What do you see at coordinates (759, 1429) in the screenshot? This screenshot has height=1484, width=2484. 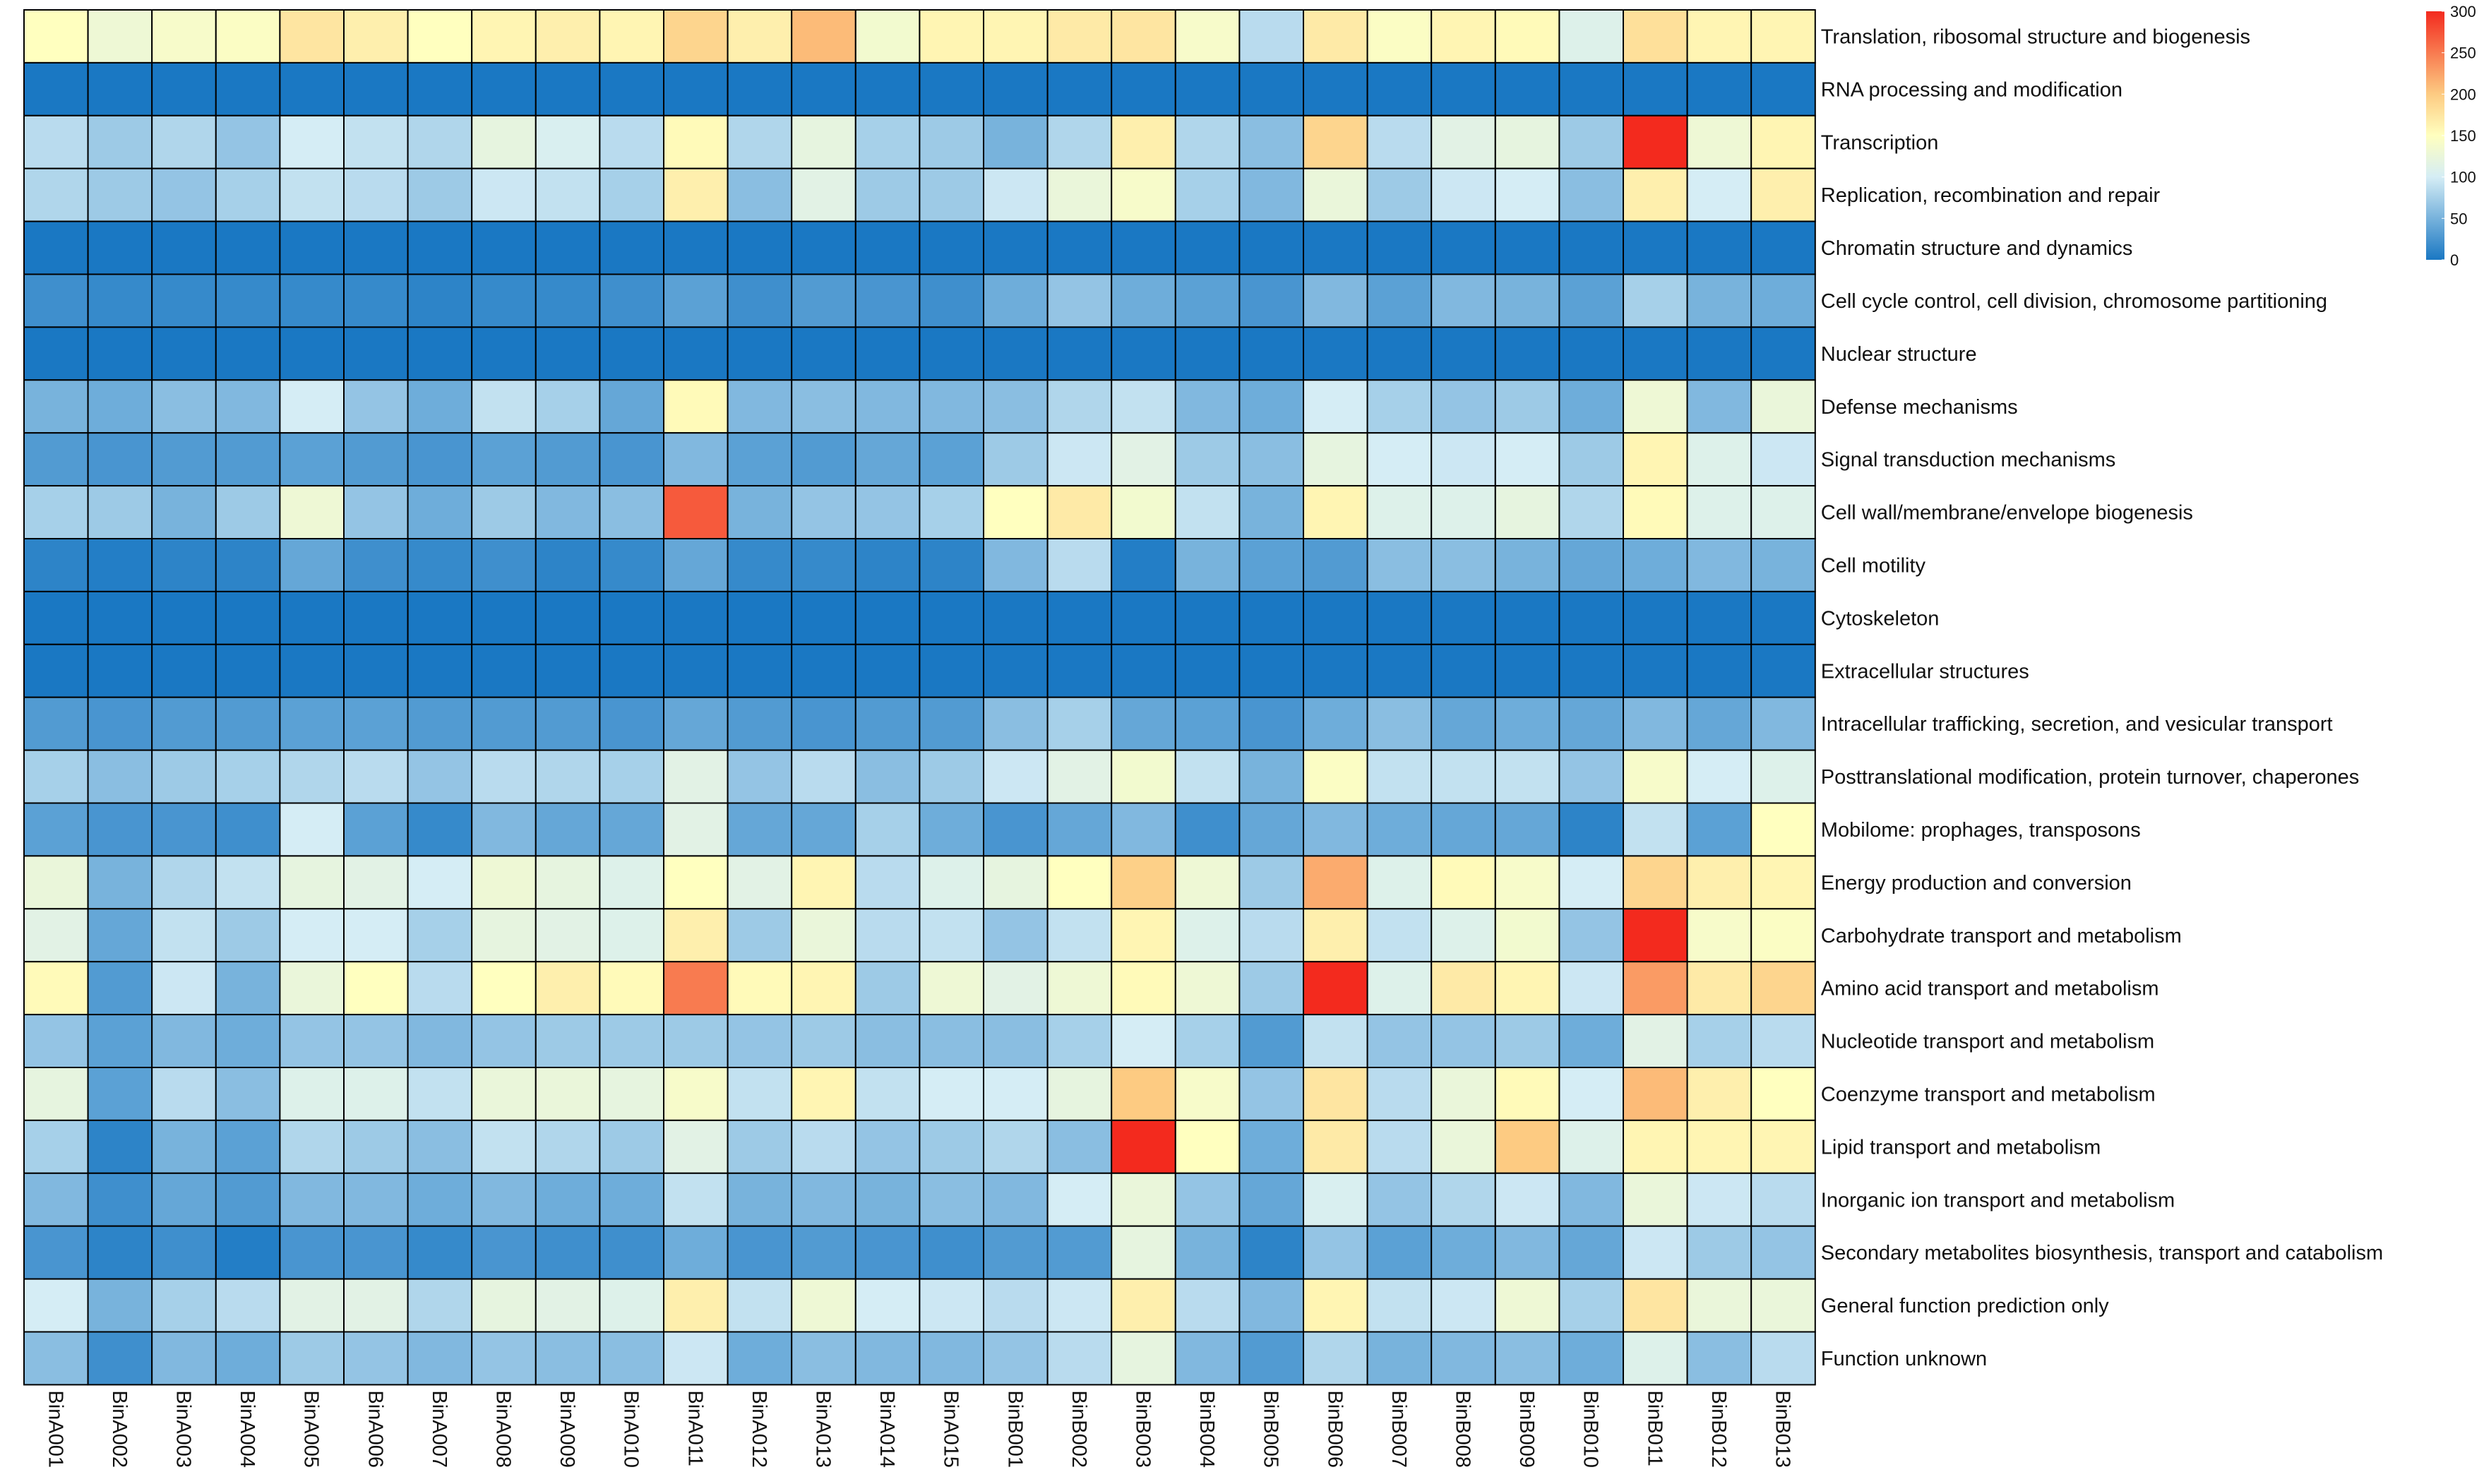 I see `column-label: BinA012` at bounding box center [759, 1429].